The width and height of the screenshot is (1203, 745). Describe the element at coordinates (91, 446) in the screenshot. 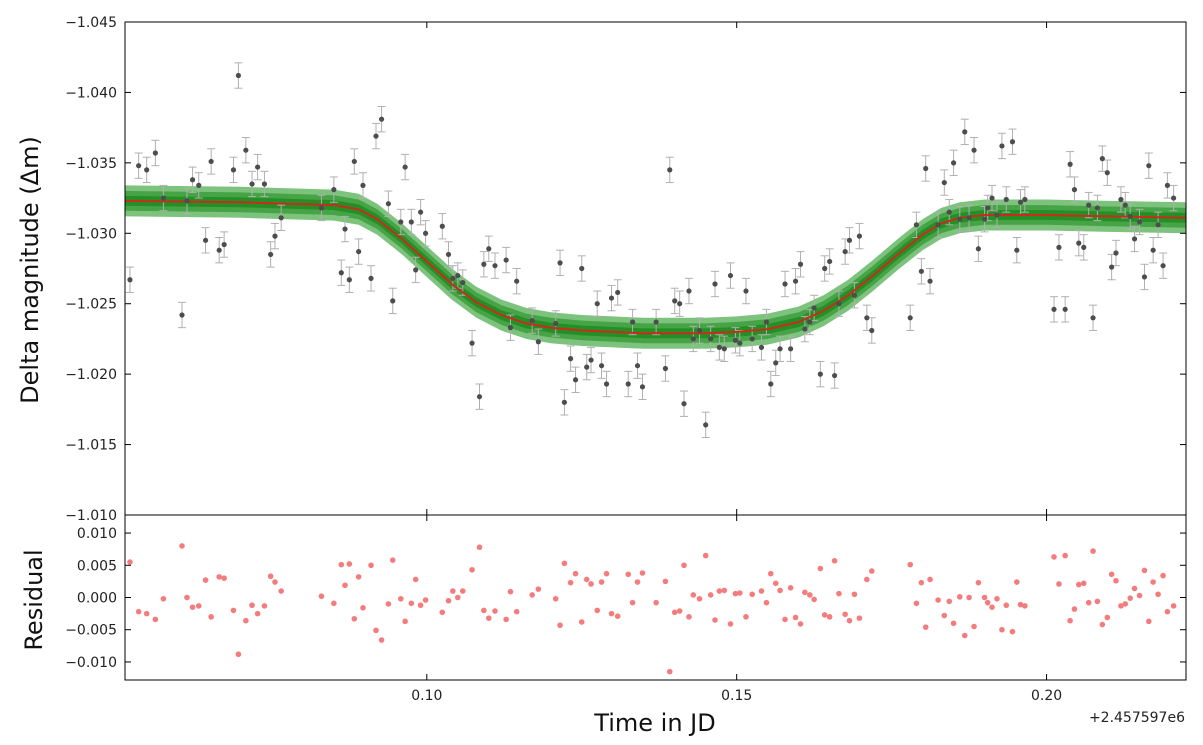

I see `y-tick-label-top: −1.015` at that location.